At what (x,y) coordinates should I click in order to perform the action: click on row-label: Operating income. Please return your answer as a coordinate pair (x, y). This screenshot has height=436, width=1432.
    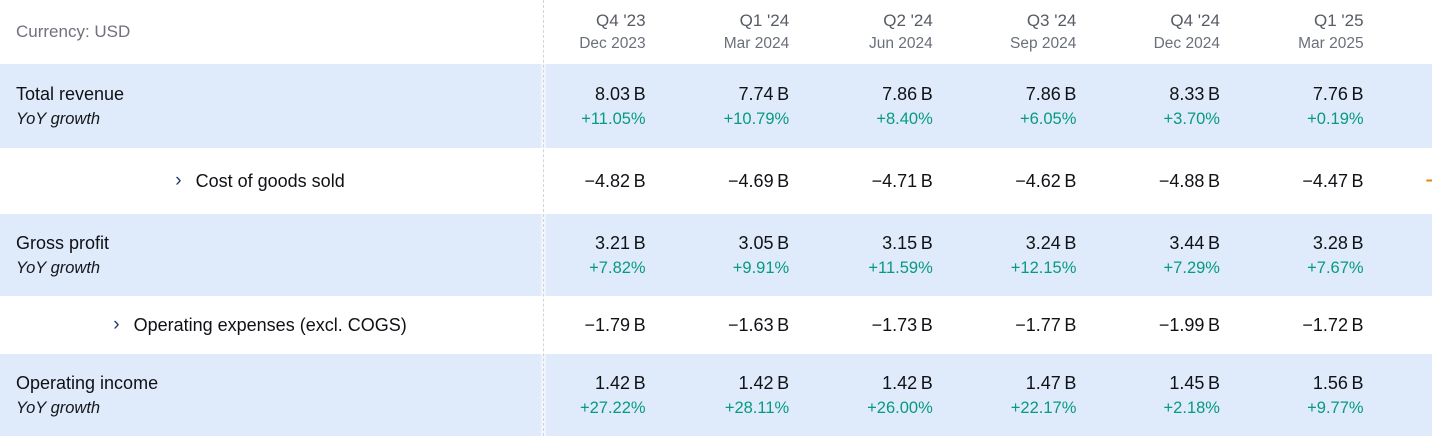
    Looking at the image, I should click on (87, 382).